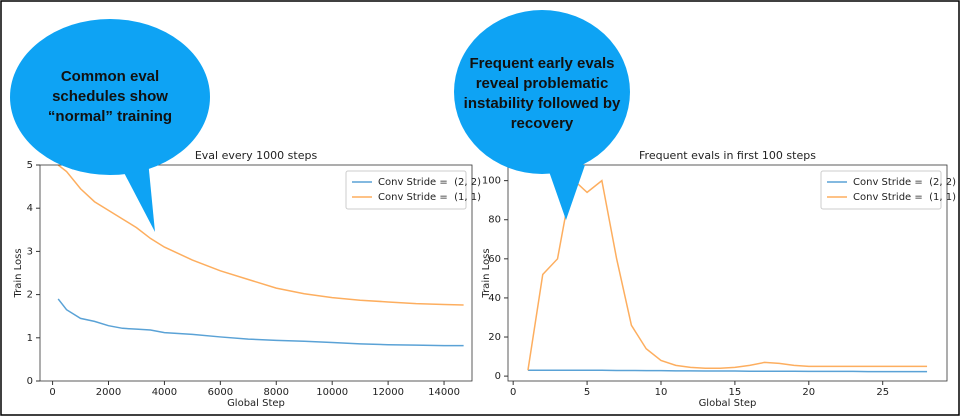 Image resolution: width=960 pixels, height=416 pixels. What do you see at coordinates (164, 392) in the screenshot?
I see `x-tick-label: 4000` at bounding box center [164, 392].